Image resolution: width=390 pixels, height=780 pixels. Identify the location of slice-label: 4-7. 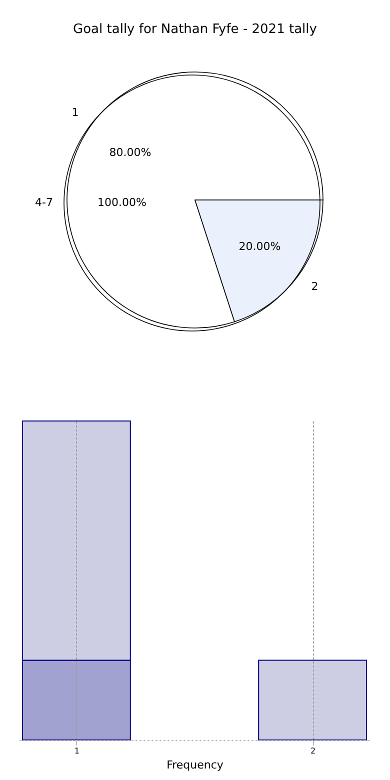
(44, 202).